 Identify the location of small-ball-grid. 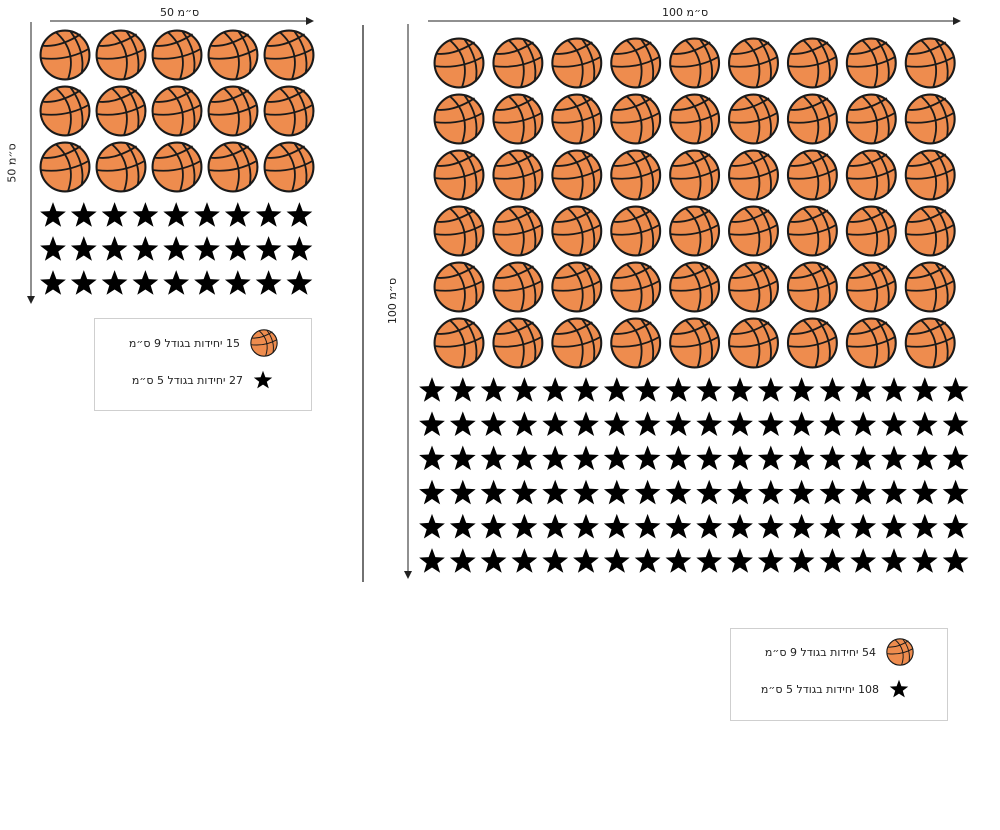
(177, 111).